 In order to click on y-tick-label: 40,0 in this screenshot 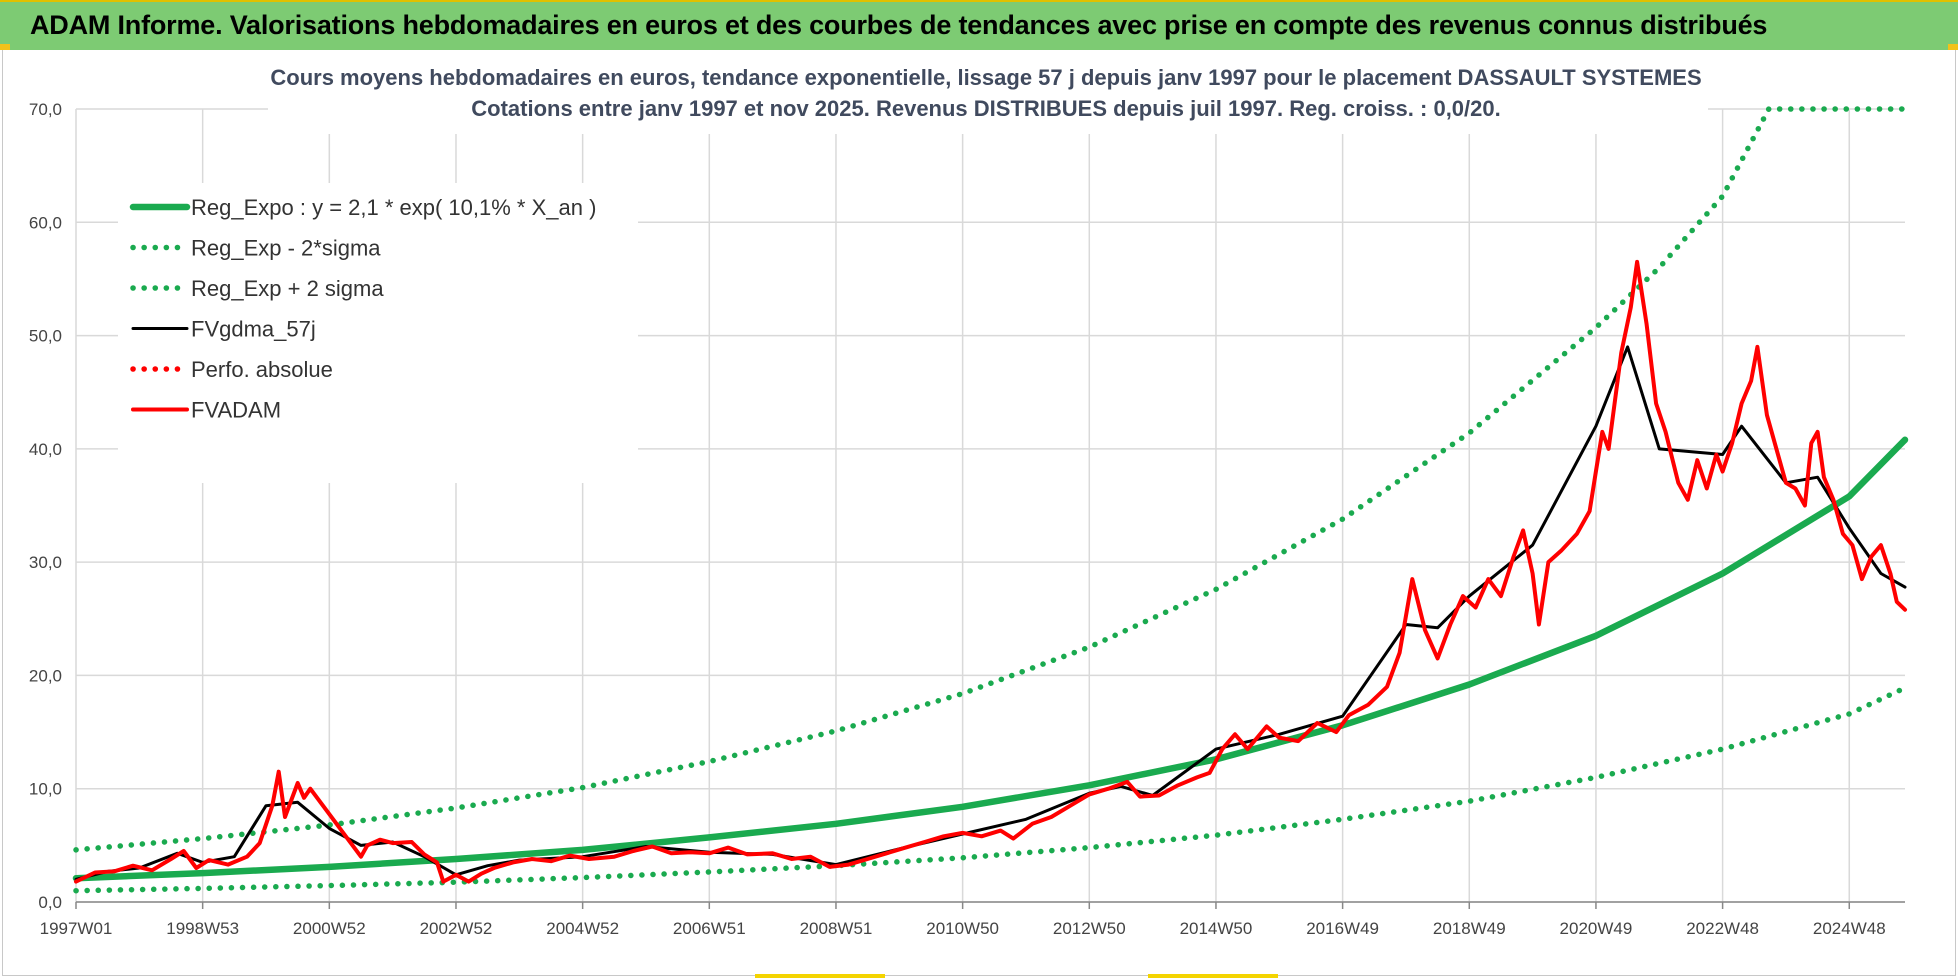, I will do `click(45, 449)`.